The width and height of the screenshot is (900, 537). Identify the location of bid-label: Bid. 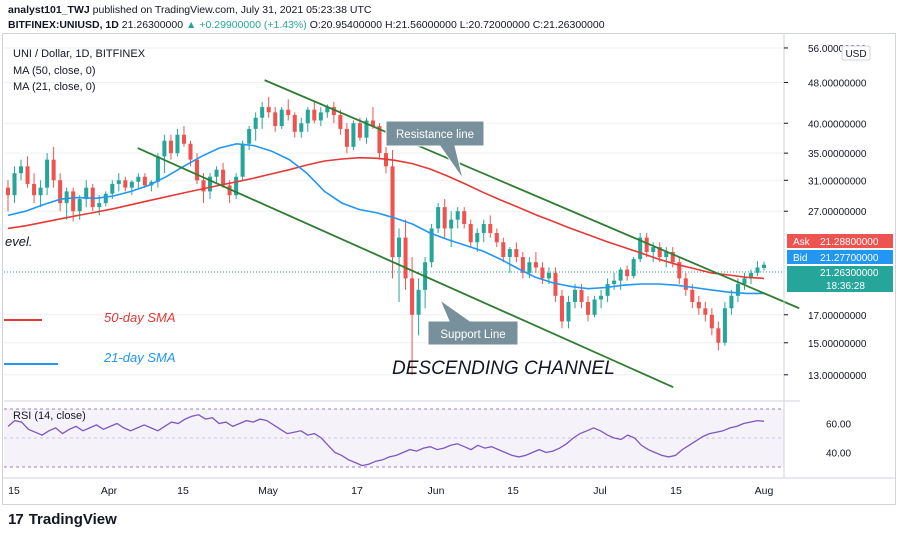
(800, 258).